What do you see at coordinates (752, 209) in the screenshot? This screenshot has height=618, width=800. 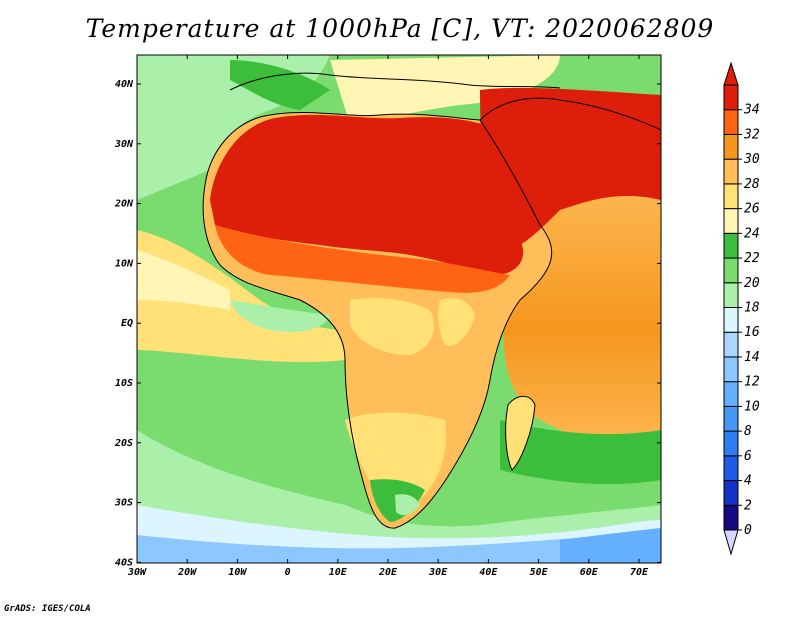 I see `colorbar-label: 26` at bounding box center [752, 209].